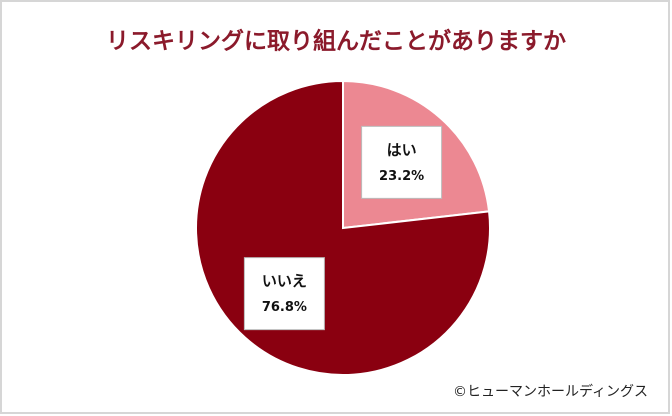  Describe the element at coordinates (401, 176) in the screenshot. I see `value-label: 23.2%` at that location.